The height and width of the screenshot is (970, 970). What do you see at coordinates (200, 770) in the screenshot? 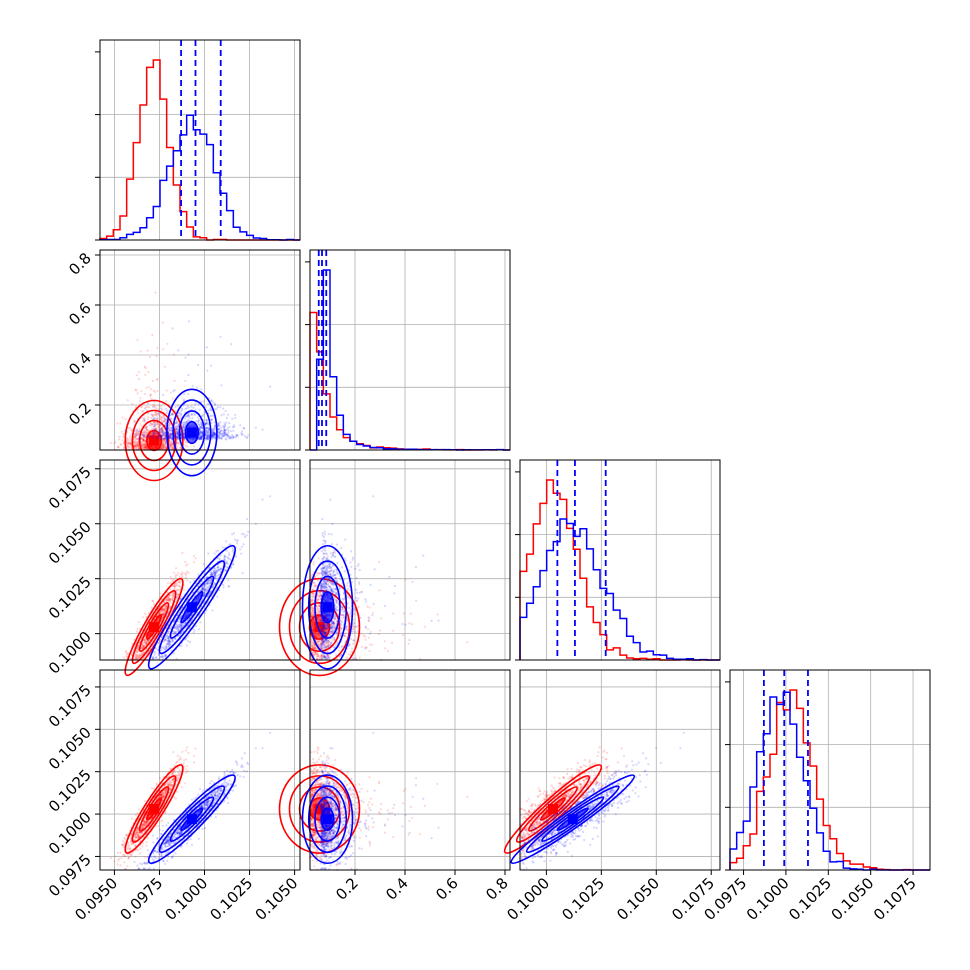
I see `panel-grid` at bounding box center [200, 770].